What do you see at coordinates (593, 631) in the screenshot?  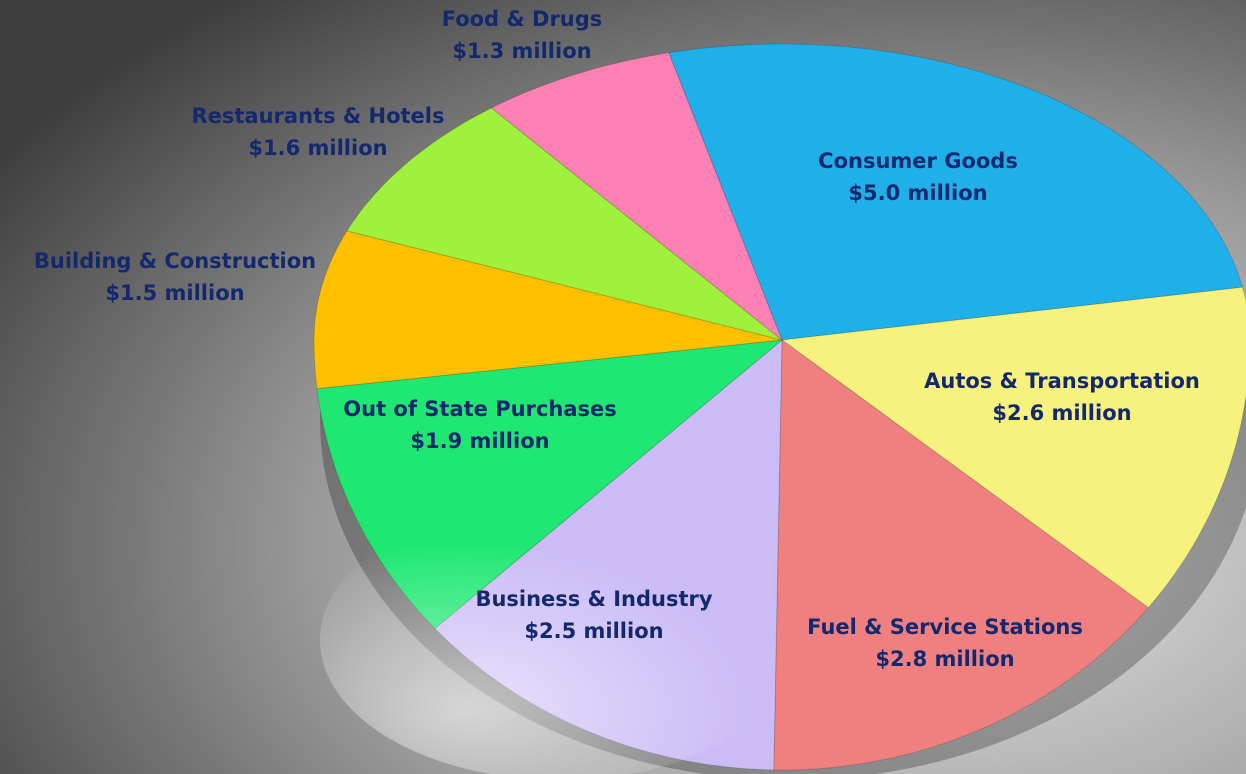 I see `slice-value-label: $2.5 million` at bounding box center [593, 631].